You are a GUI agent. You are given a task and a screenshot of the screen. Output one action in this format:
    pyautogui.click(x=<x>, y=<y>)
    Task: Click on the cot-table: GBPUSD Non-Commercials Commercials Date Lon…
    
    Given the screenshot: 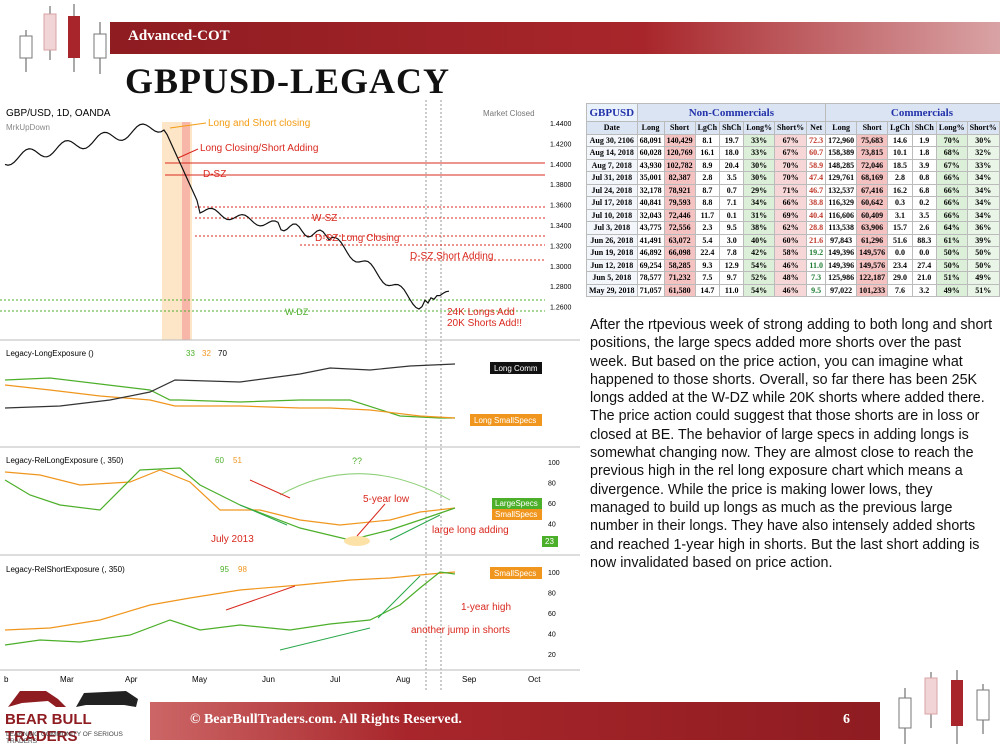 What is the action you would take?
    pyautogui.click(x=793, y=200)
    